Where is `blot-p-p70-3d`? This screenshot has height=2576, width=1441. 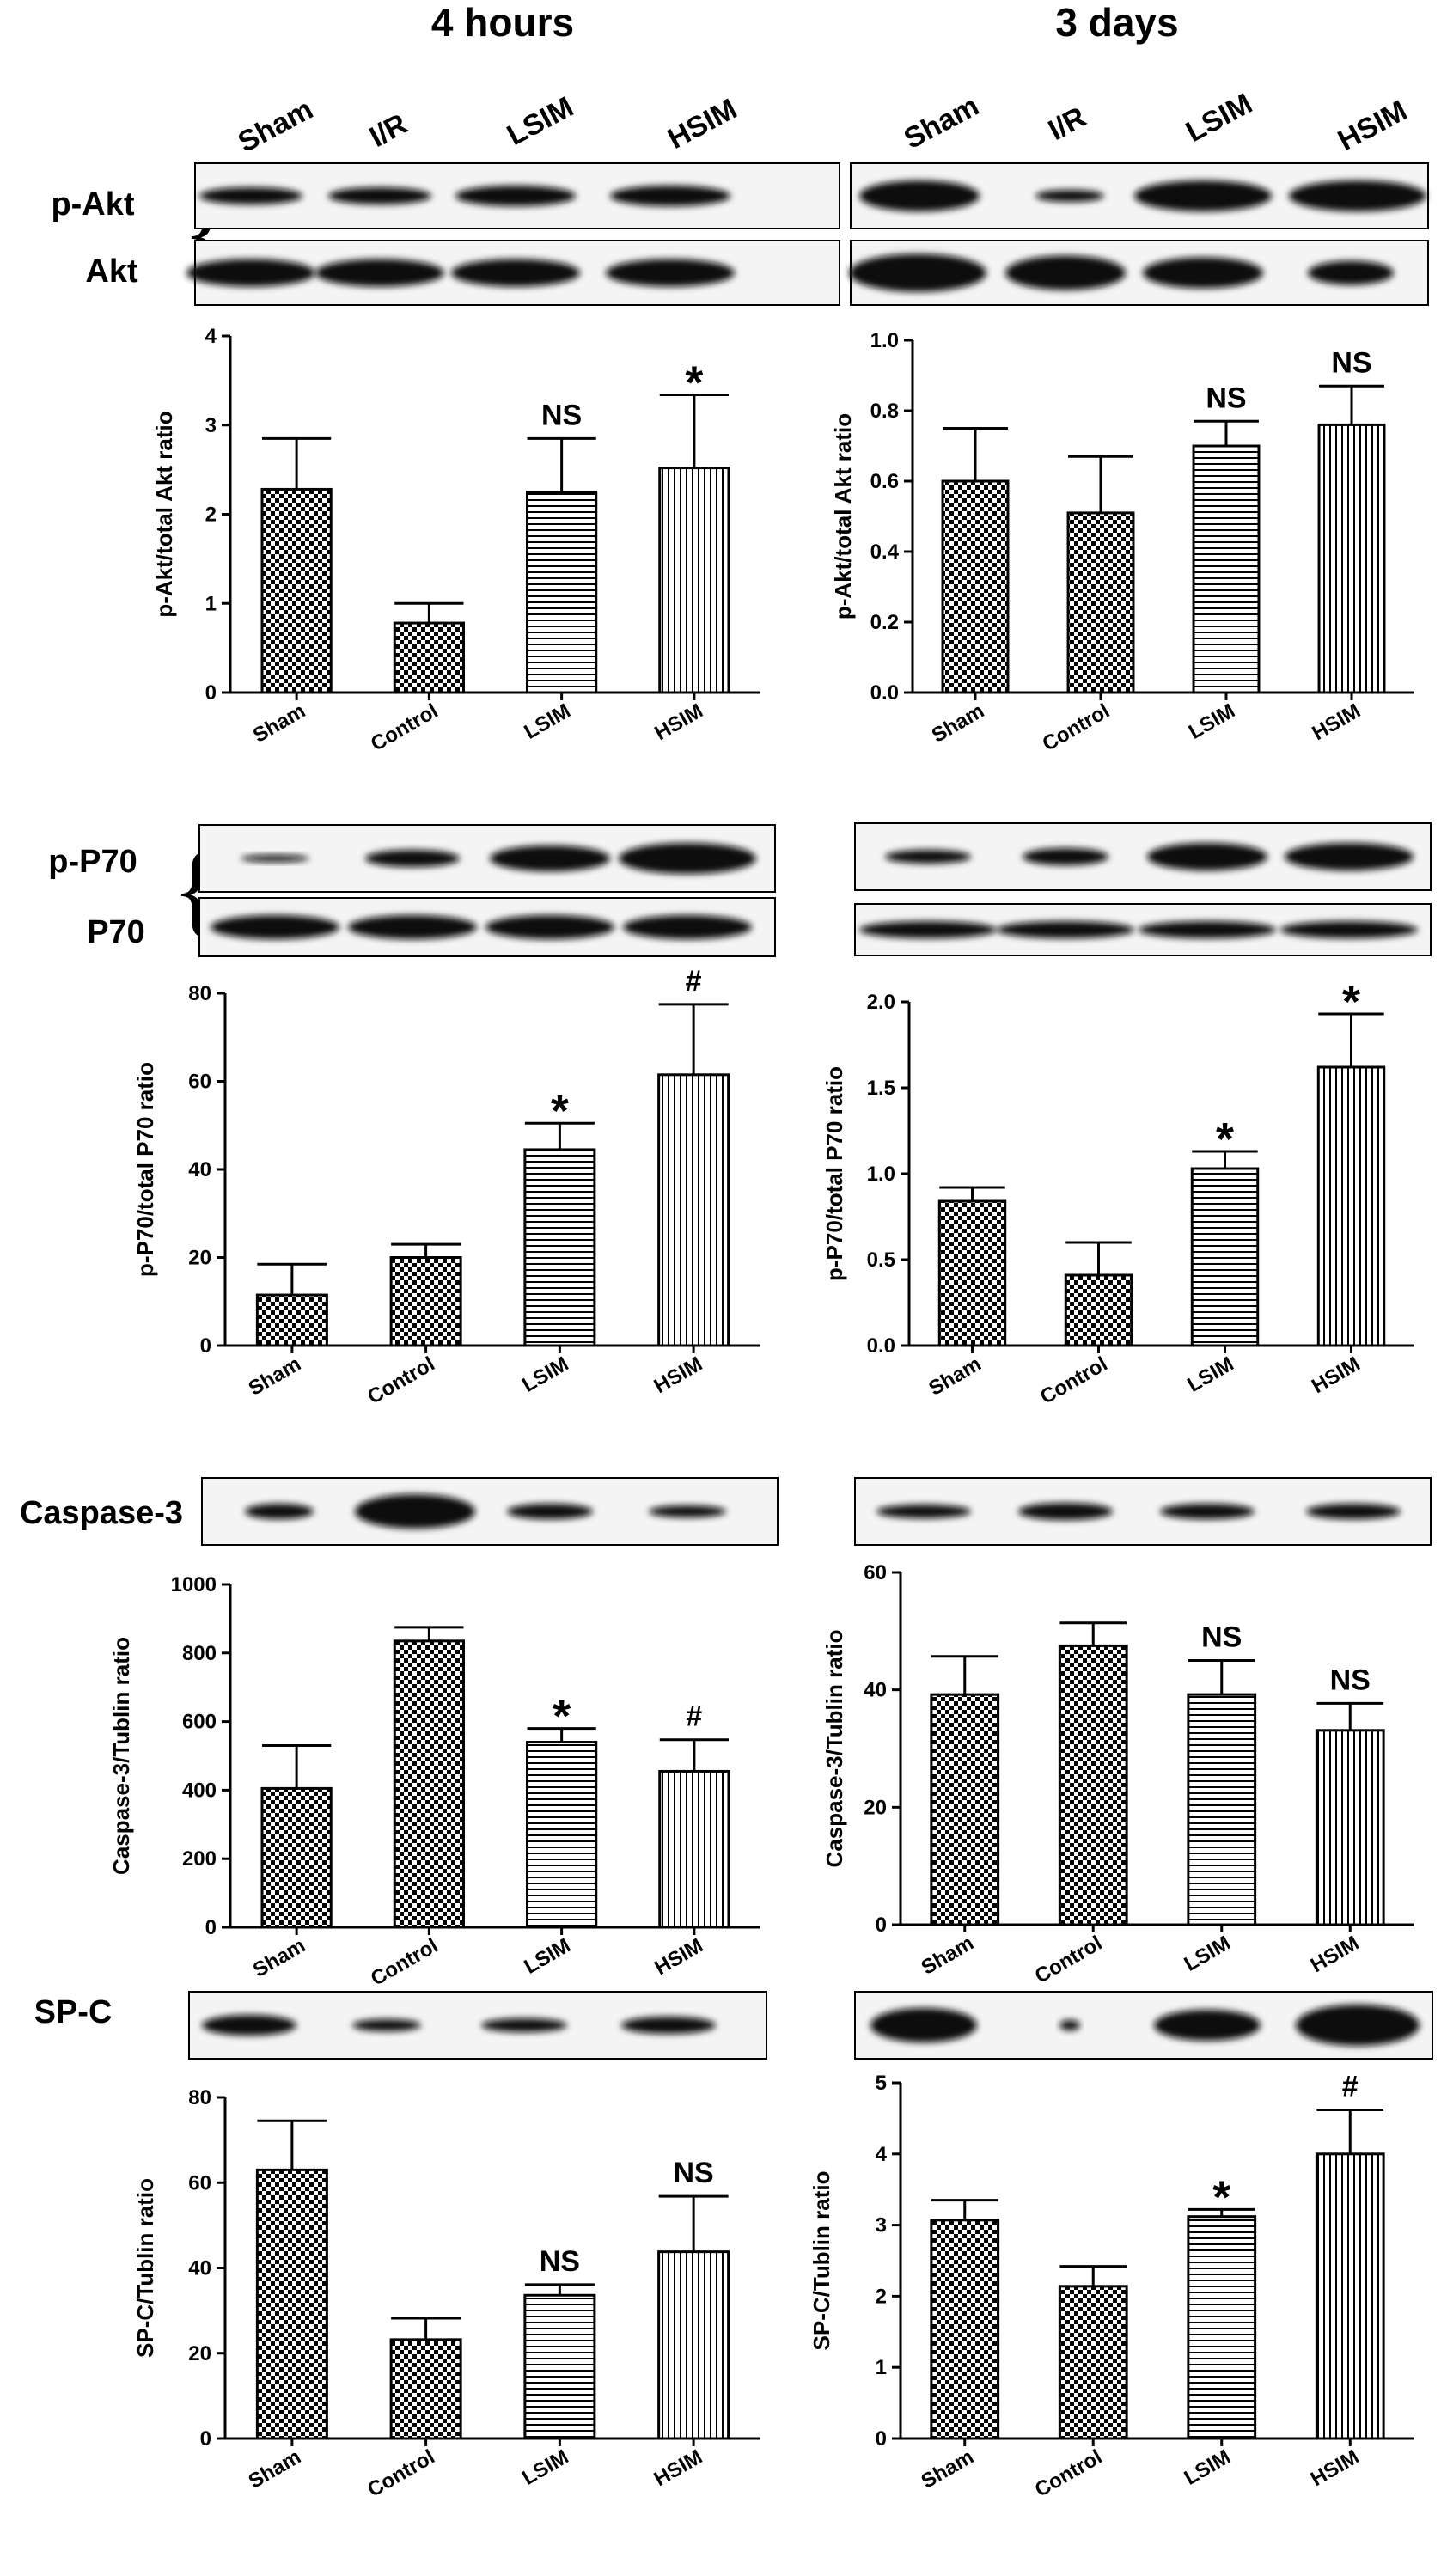
blot-p-p70-3d is located at coordinates (1143, 857).